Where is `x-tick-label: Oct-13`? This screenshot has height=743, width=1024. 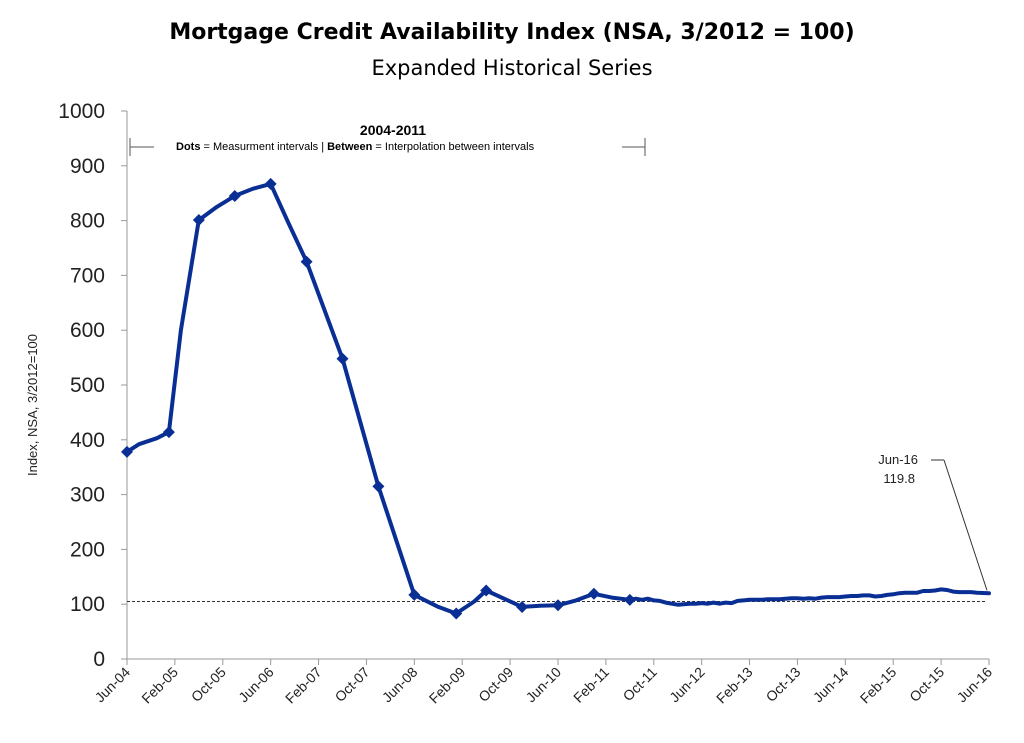
x-tick-label: Oct-13 is located at coordinates (783, 684).